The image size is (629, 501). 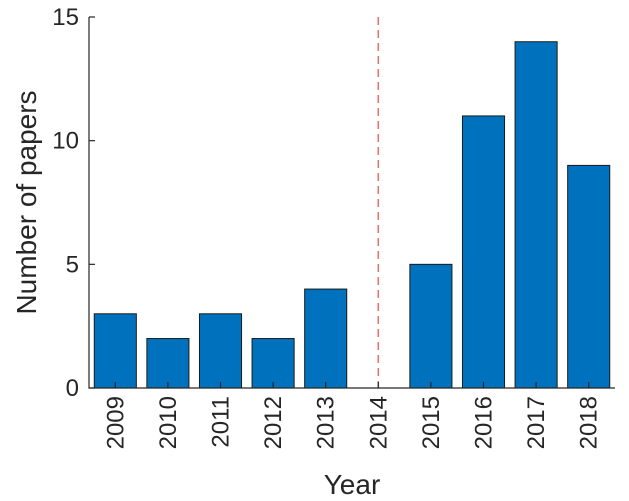 I want to click on bar-2017, so click(x=536, y=215).